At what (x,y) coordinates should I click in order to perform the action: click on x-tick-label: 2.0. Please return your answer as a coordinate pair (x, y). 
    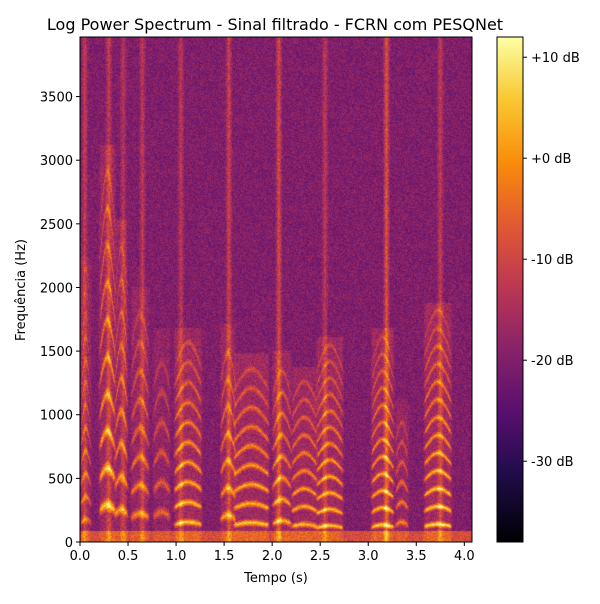
    Looking at the image, I should click on (272, 556).